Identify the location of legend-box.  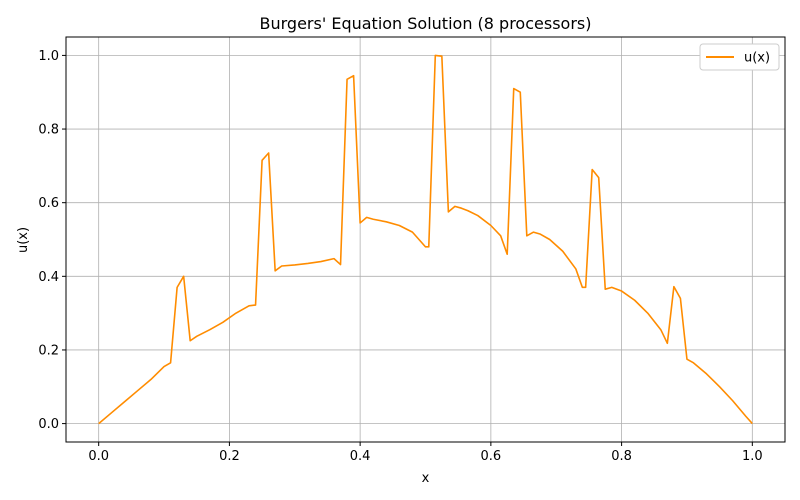
(739, 57).